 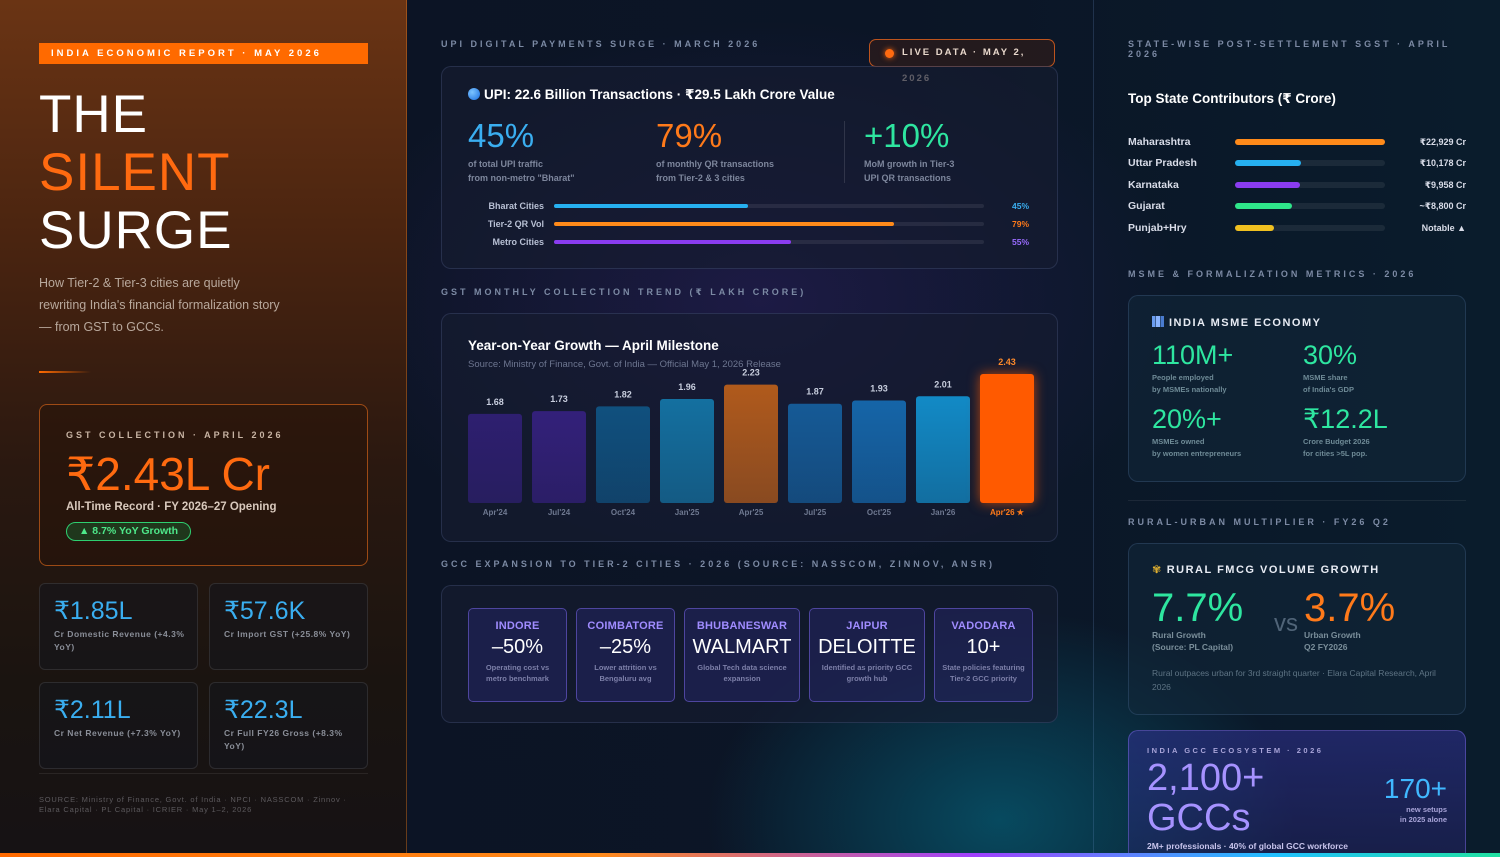 I want to click on msme-value: 30%, so click(x=1330, y=355).